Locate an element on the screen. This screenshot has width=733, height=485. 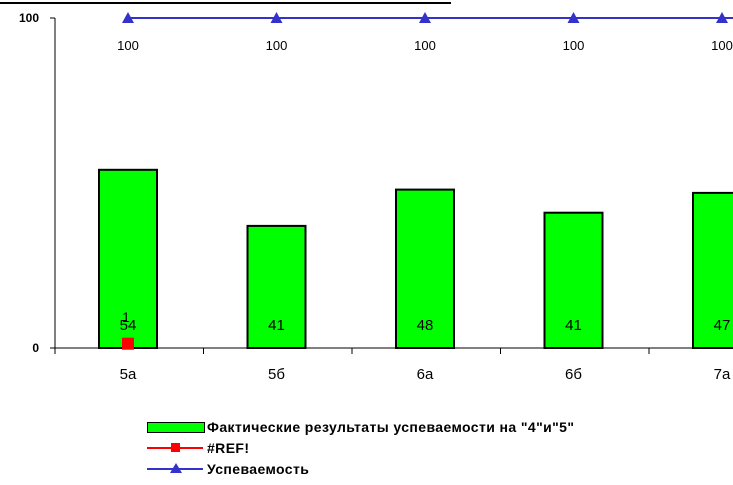
bar-data-label-5б: 41 is located at coordinates (276, 325).